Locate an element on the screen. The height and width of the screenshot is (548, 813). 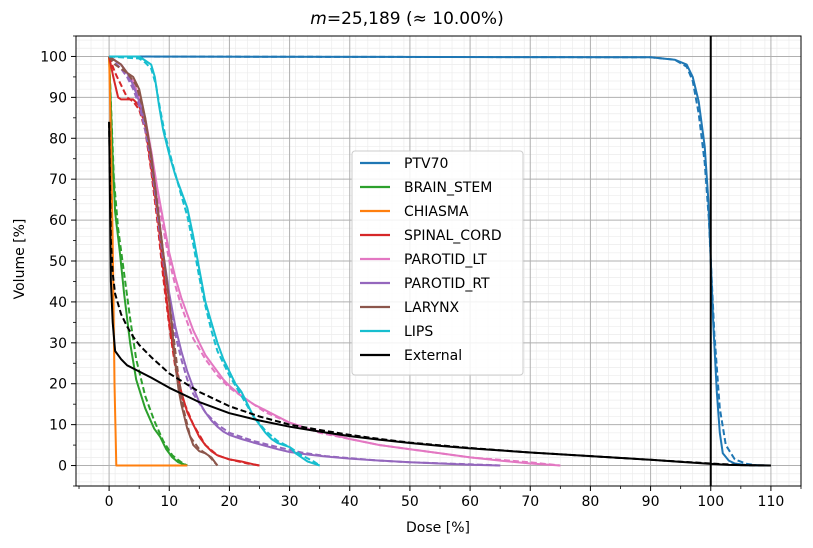
legend-label-ptv70: PTV70 is located at coordinates (426, 164).